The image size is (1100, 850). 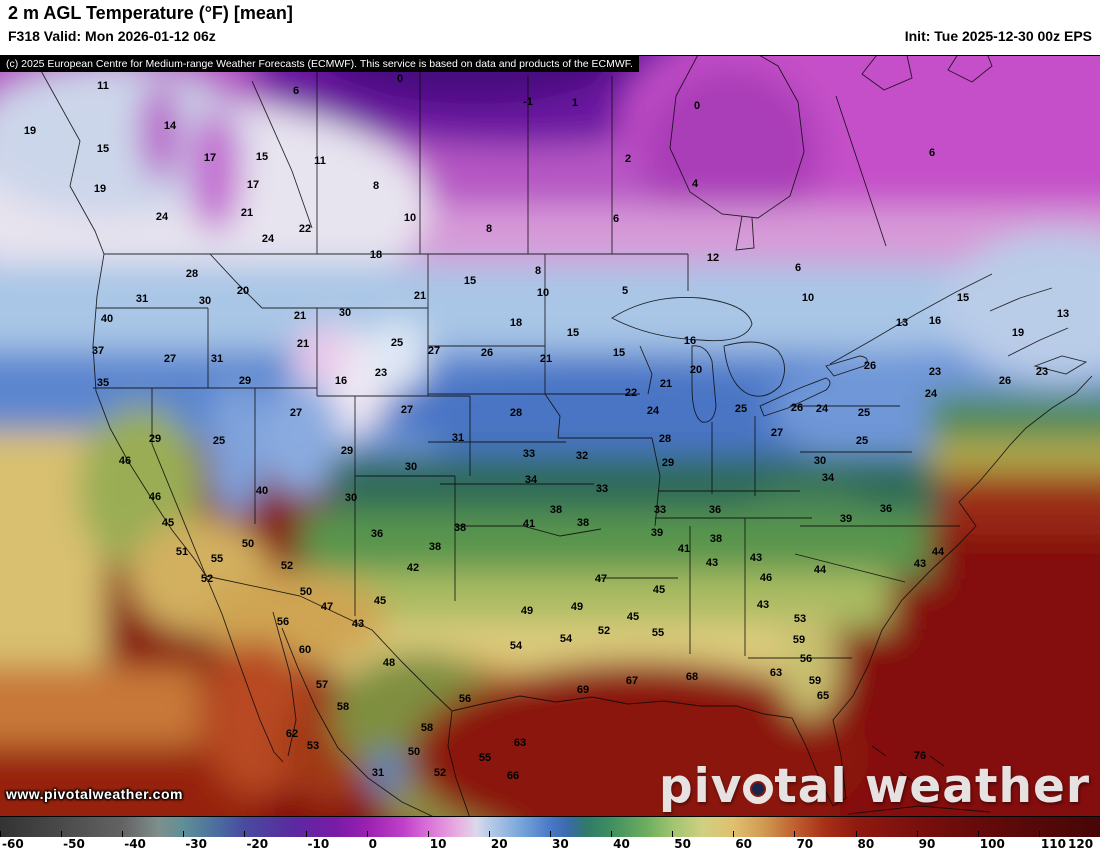 What do you see at coordinates (931, 394) in the screenshot?
I see `temp-label: 24` at bounding box center [931, 394].